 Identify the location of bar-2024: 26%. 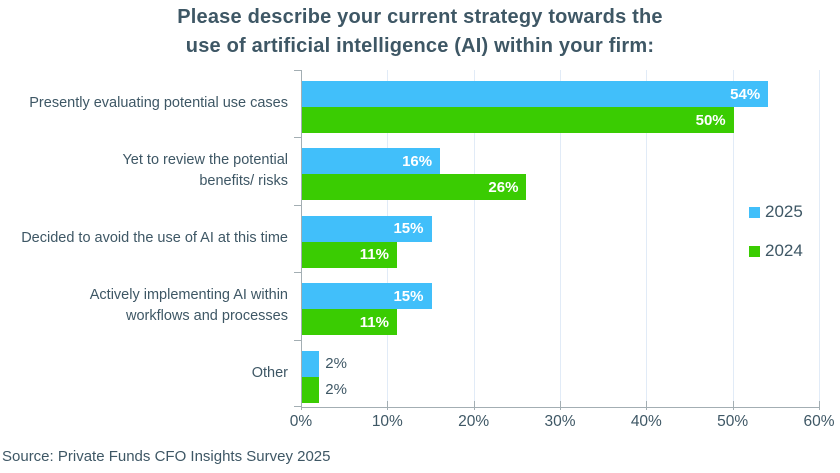
(414, 187).